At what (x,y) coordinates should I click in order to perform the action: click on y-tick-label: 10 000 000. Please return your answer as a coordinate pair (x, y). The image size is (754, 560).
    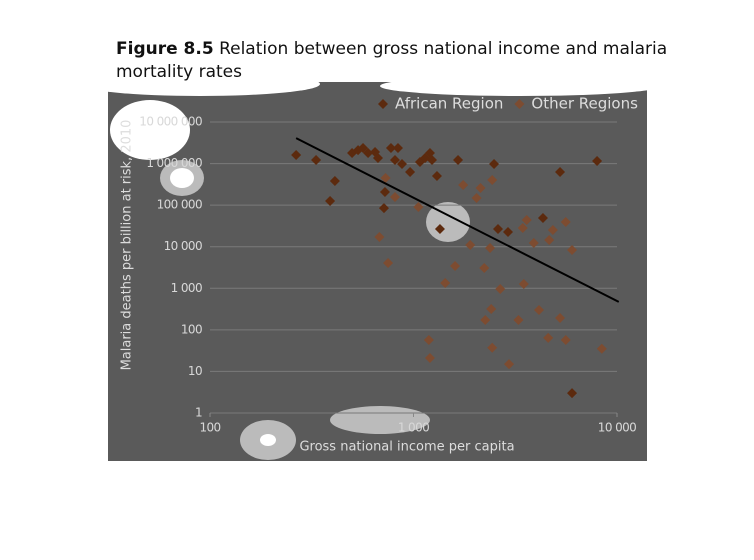
    Looking at the image, I should click on (170, 122).